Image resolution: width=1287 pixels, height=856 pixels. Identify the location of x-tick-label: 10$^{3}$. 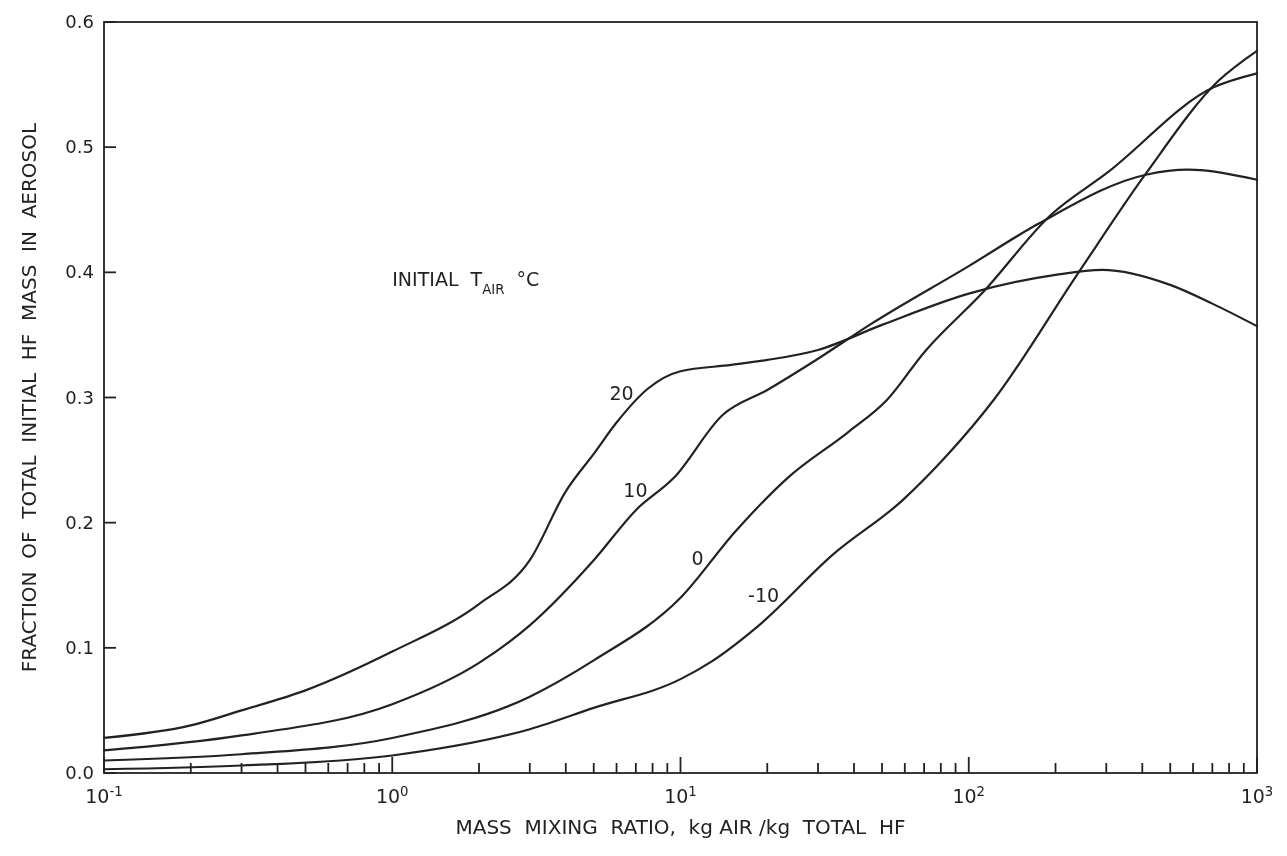
(1257, 795).